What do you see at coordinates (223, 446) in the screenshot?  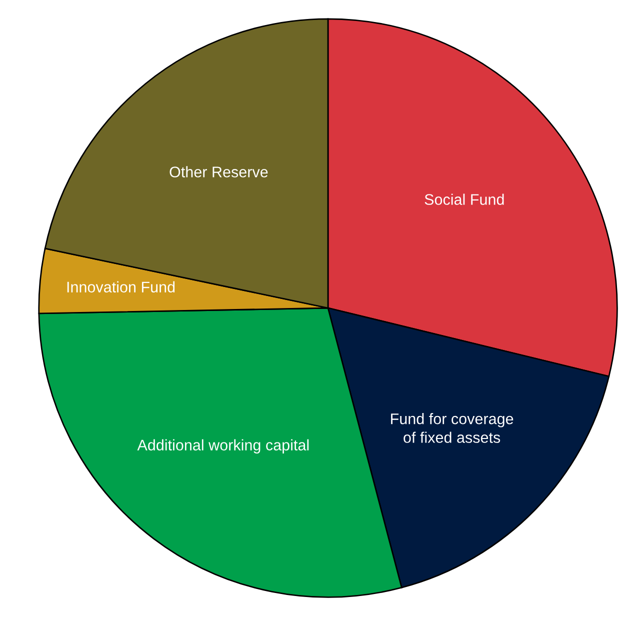 I see `slice-label: Additional working capital` at bounding box center [223, 446].